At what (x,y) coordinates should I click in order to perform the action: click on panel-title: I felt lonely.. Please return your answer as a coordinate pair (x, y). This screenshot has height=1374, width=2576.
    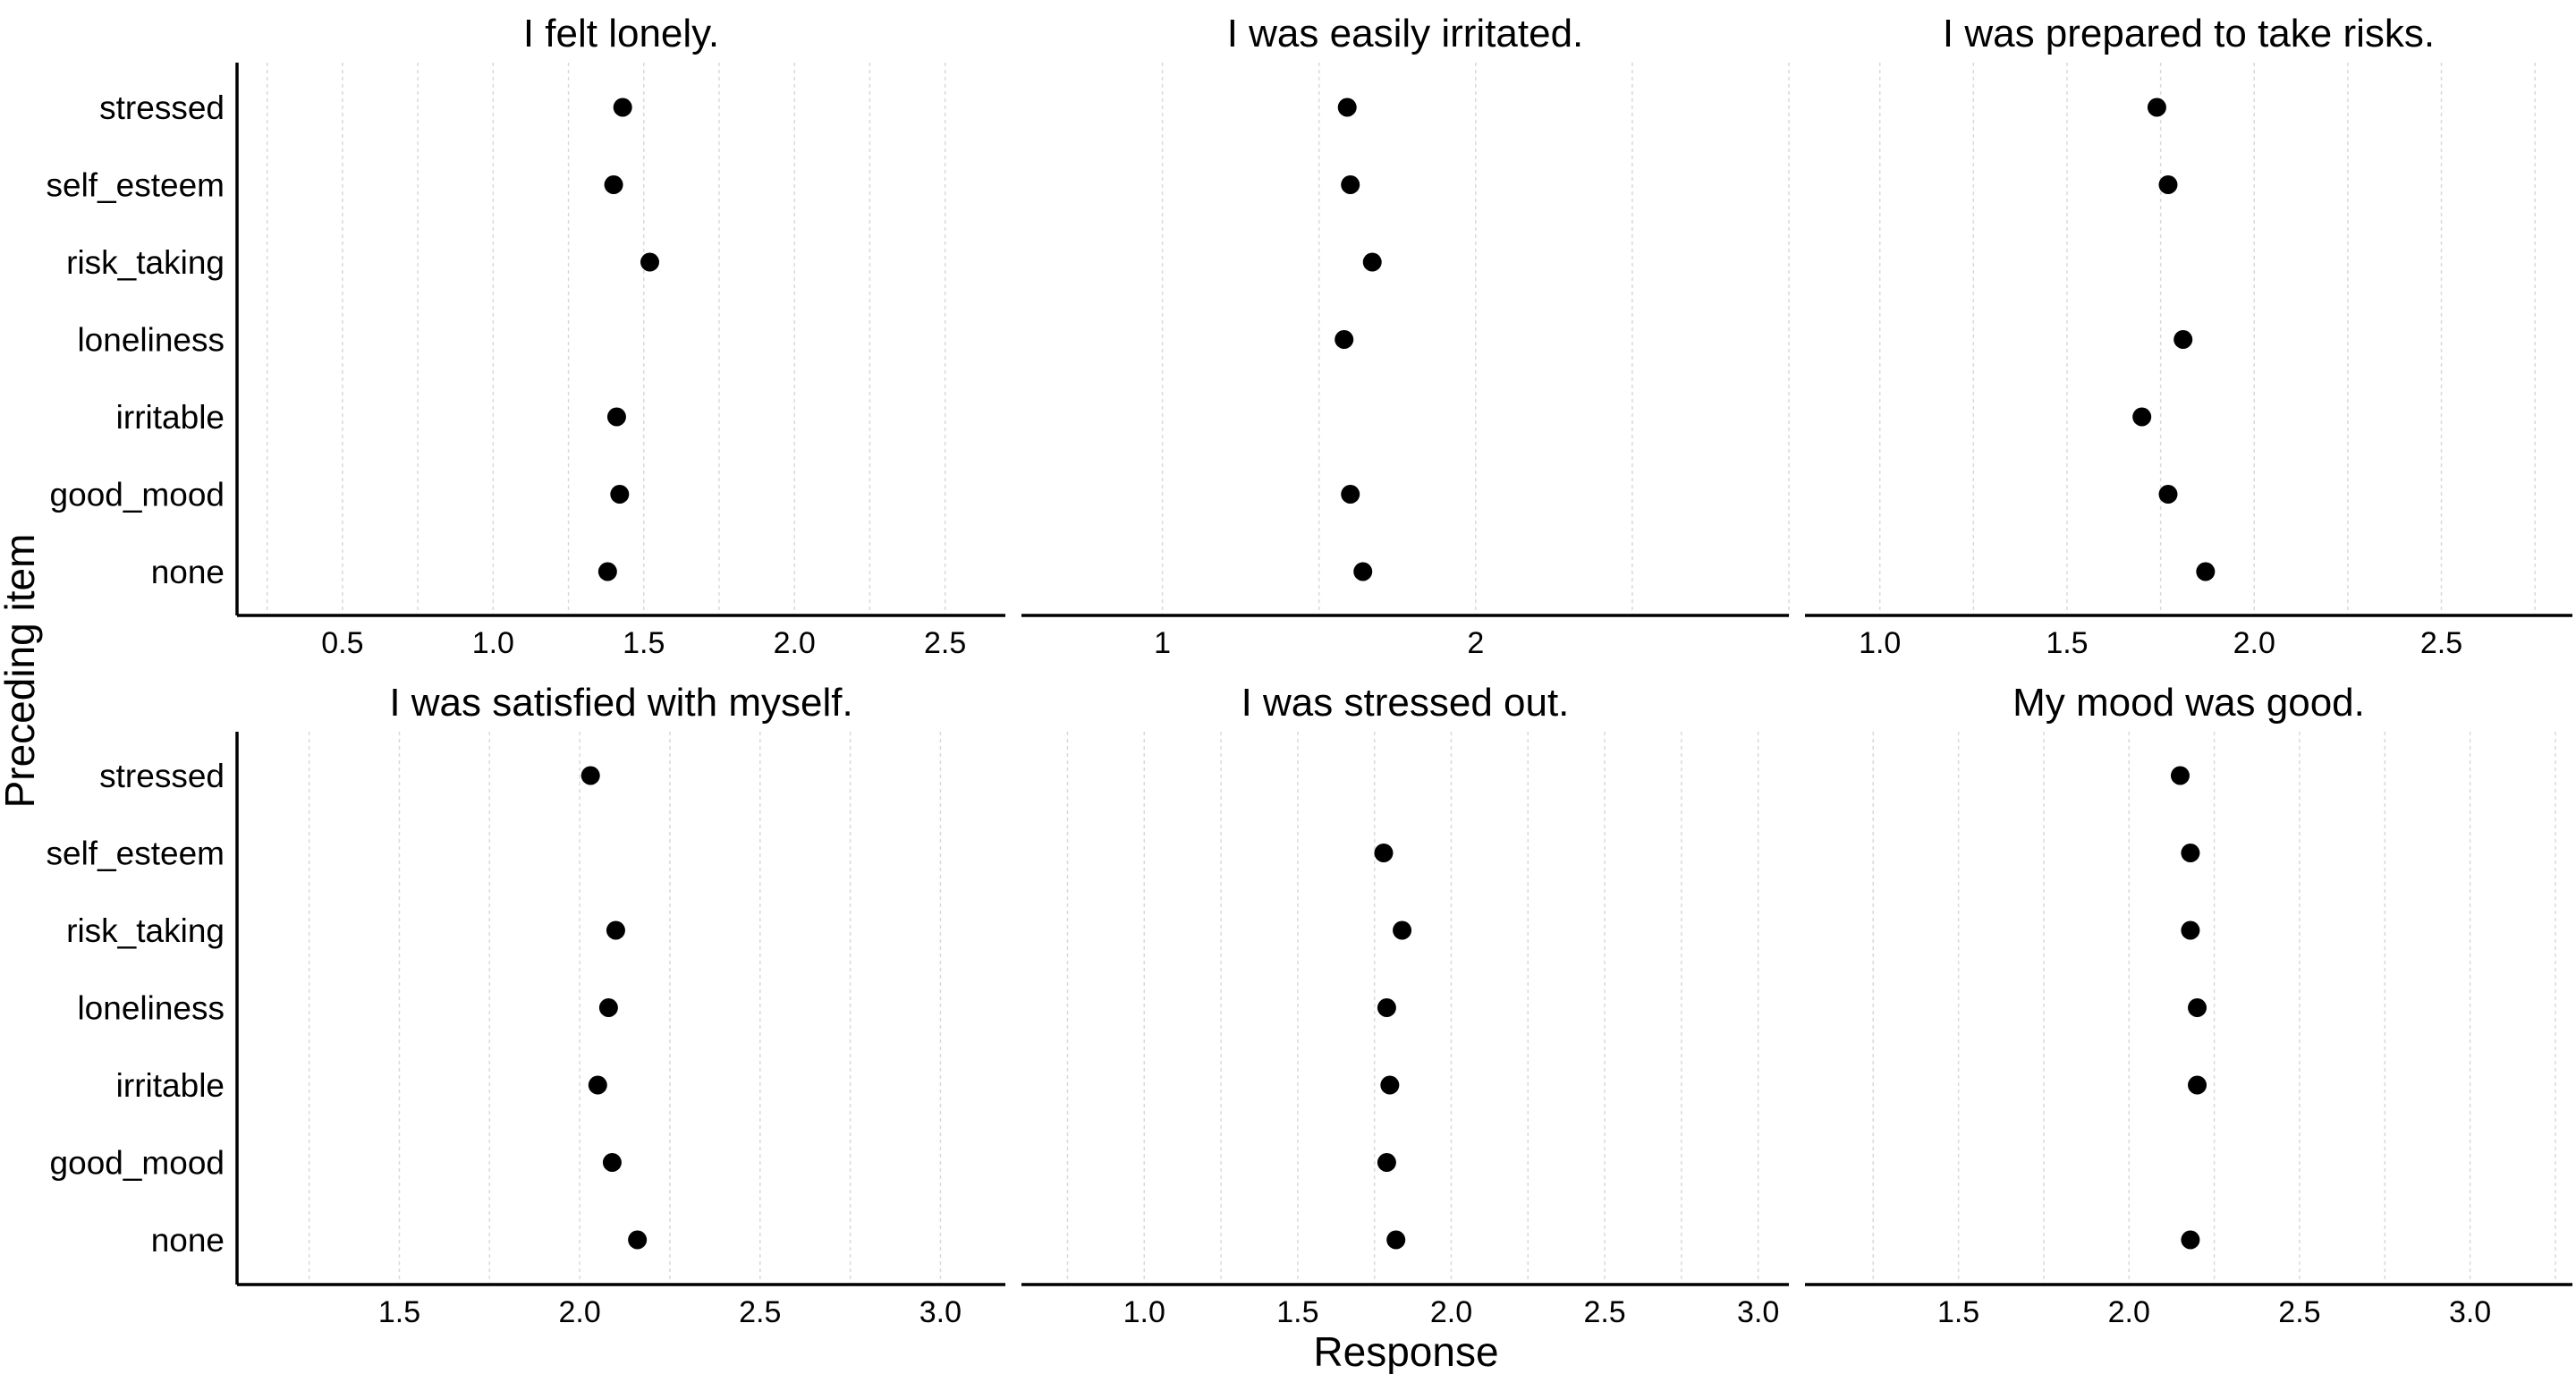
    Looking at the image, I should click on (621, 33).